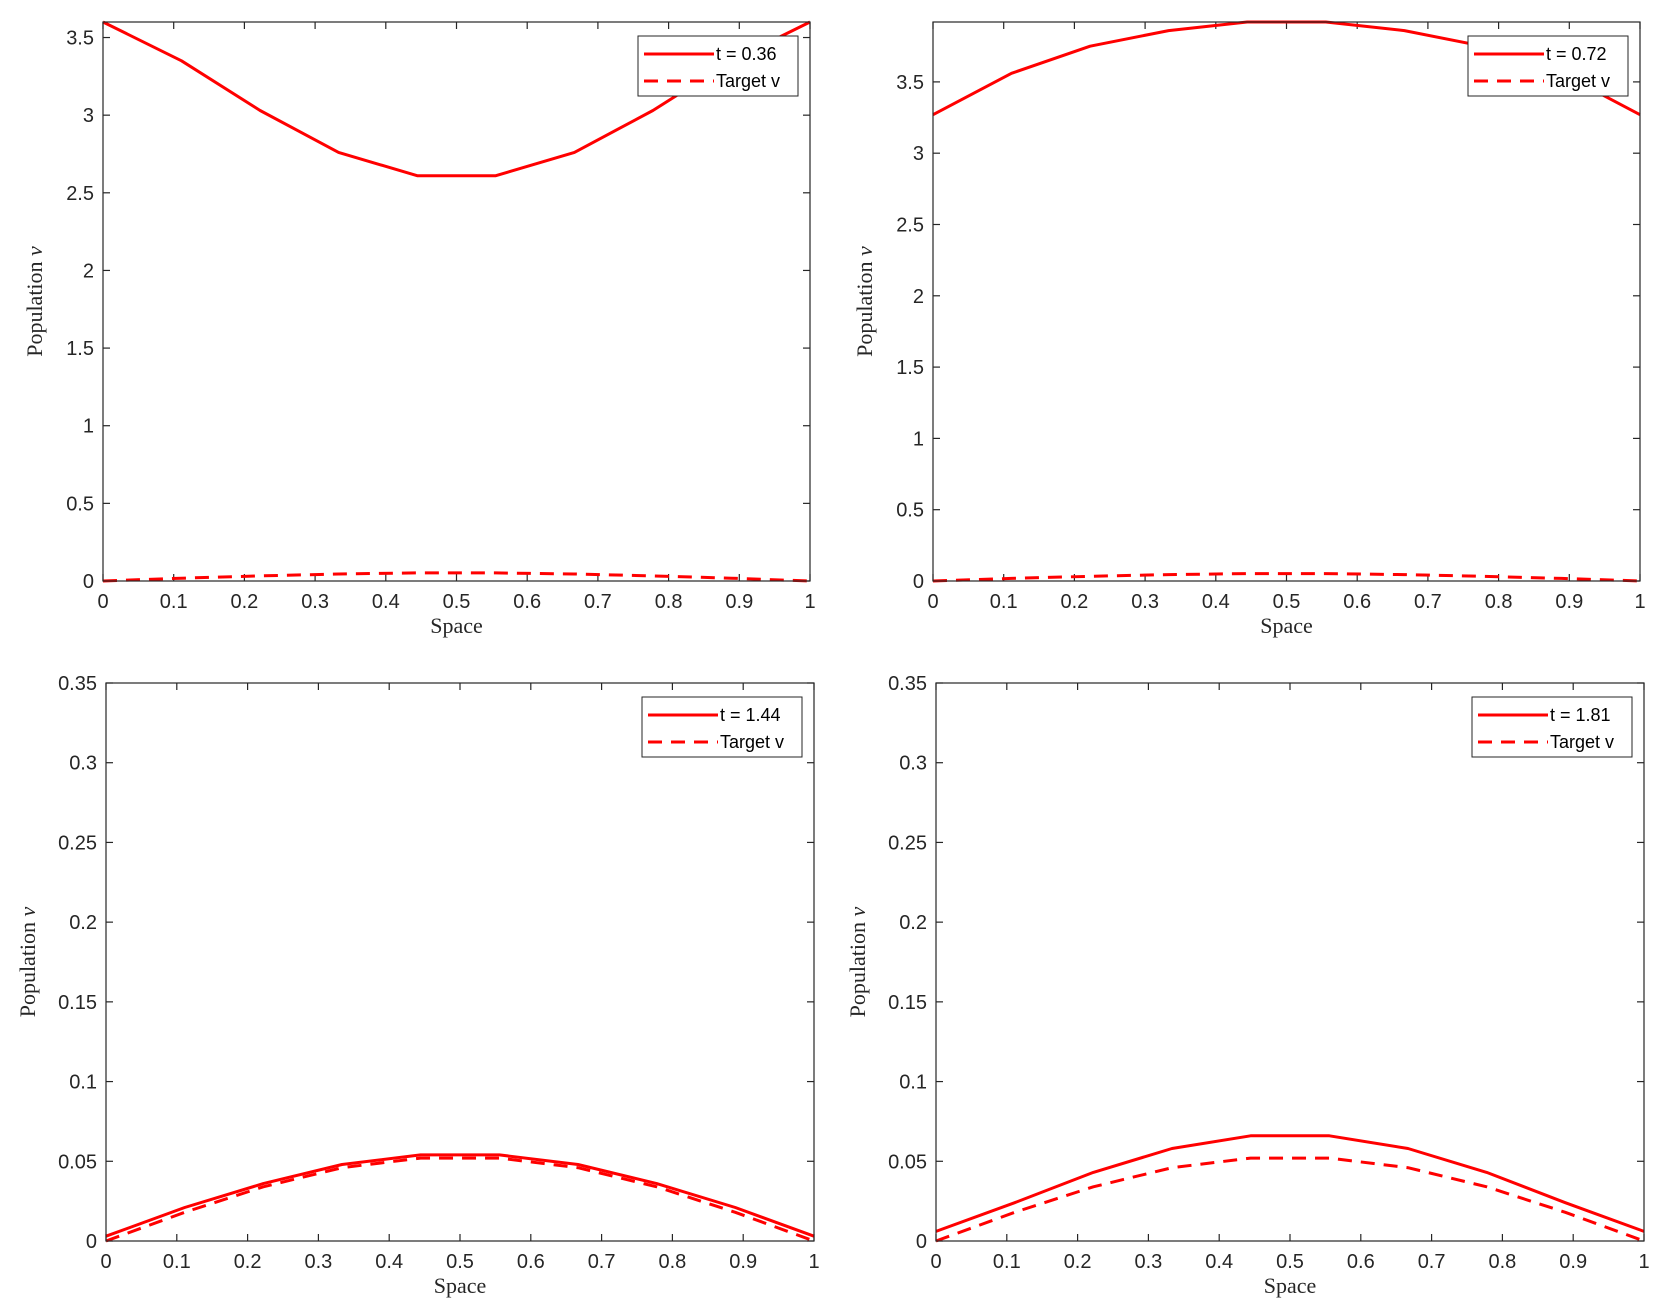 Image resolution: width=1668 pixels, height=1312 pixels. What do you see at coordinates (750, 715) in the screenshot?
I see `legend-label: t = 1.44` at bounding box center [750, 715].